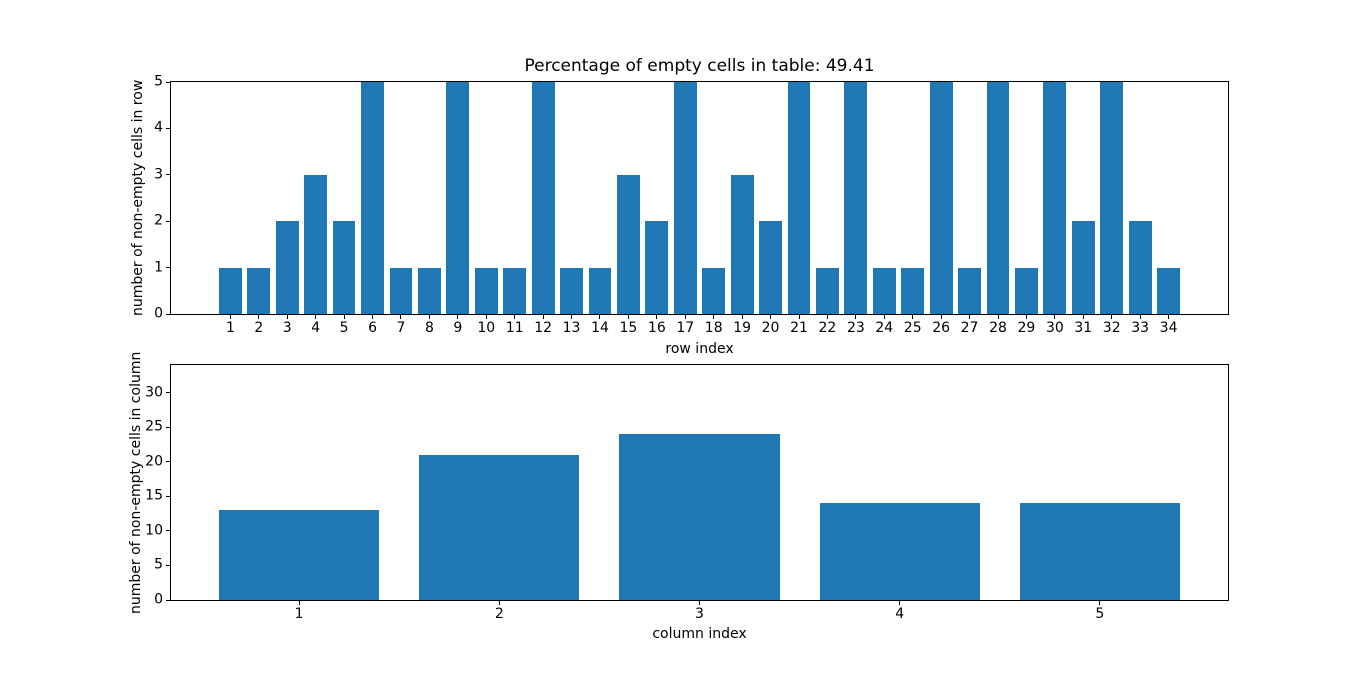  I want to click on x-tick-label: 12, so click(543, 328).